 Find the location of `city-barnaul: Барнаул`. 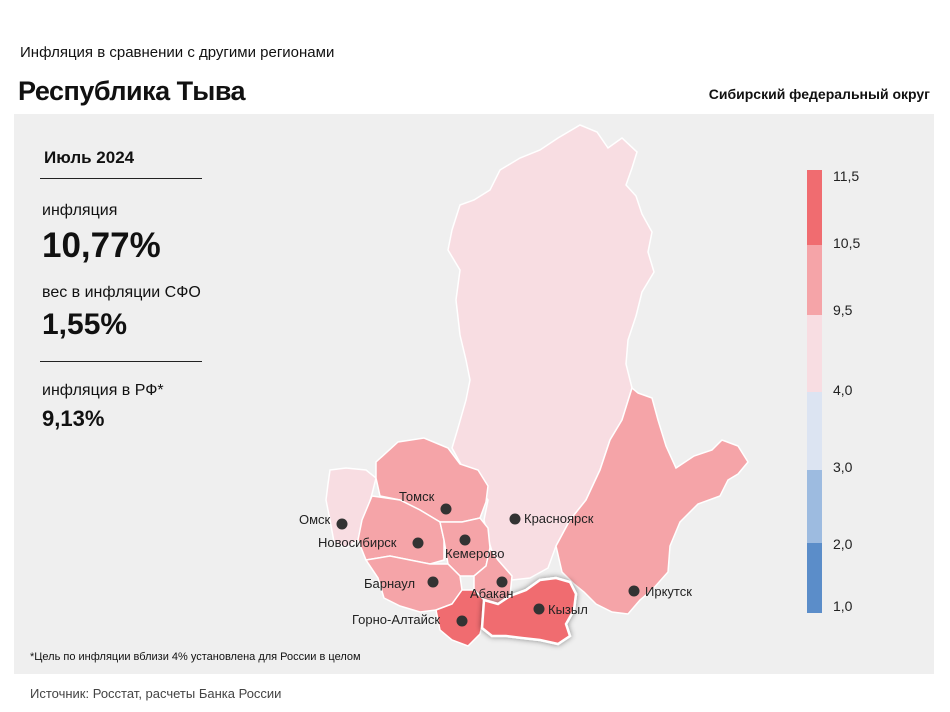

city-barnaul: Барнаул is located at coordinates (401, 583).